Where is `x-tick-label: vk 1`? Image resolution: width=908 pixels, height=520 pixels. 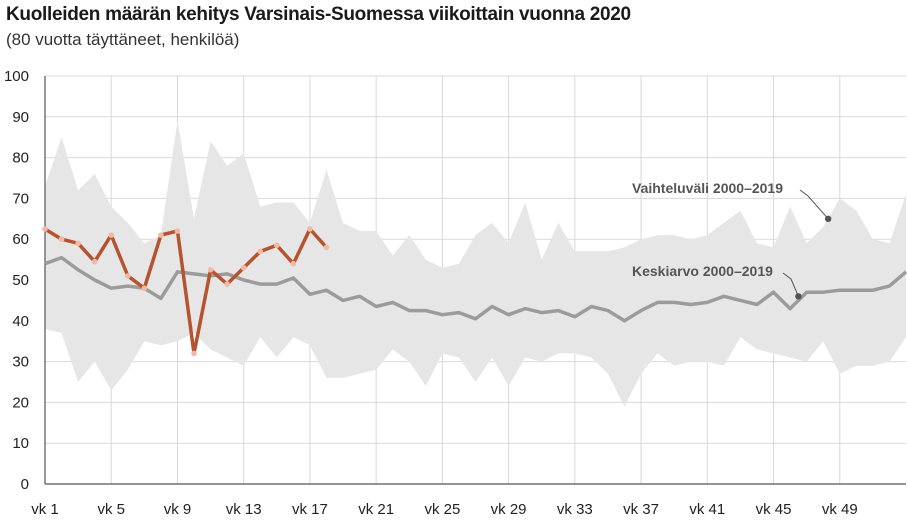 x-tick-label: vk 1 is located at coordinates (45, 509).